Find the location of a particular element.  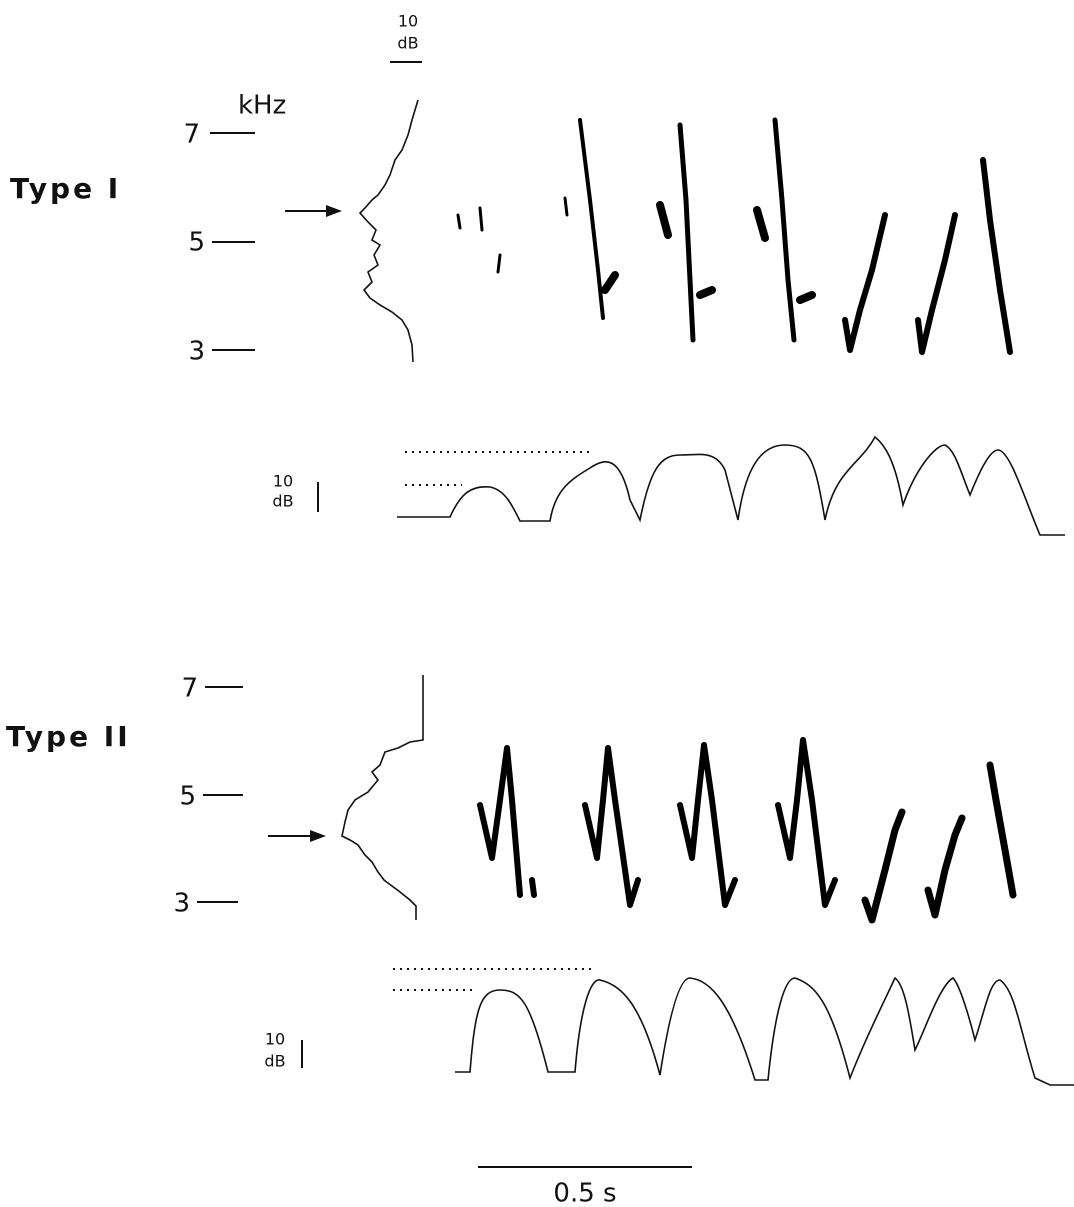

time-scale-label: 0.5 s is located at coordinates (584, 1193).